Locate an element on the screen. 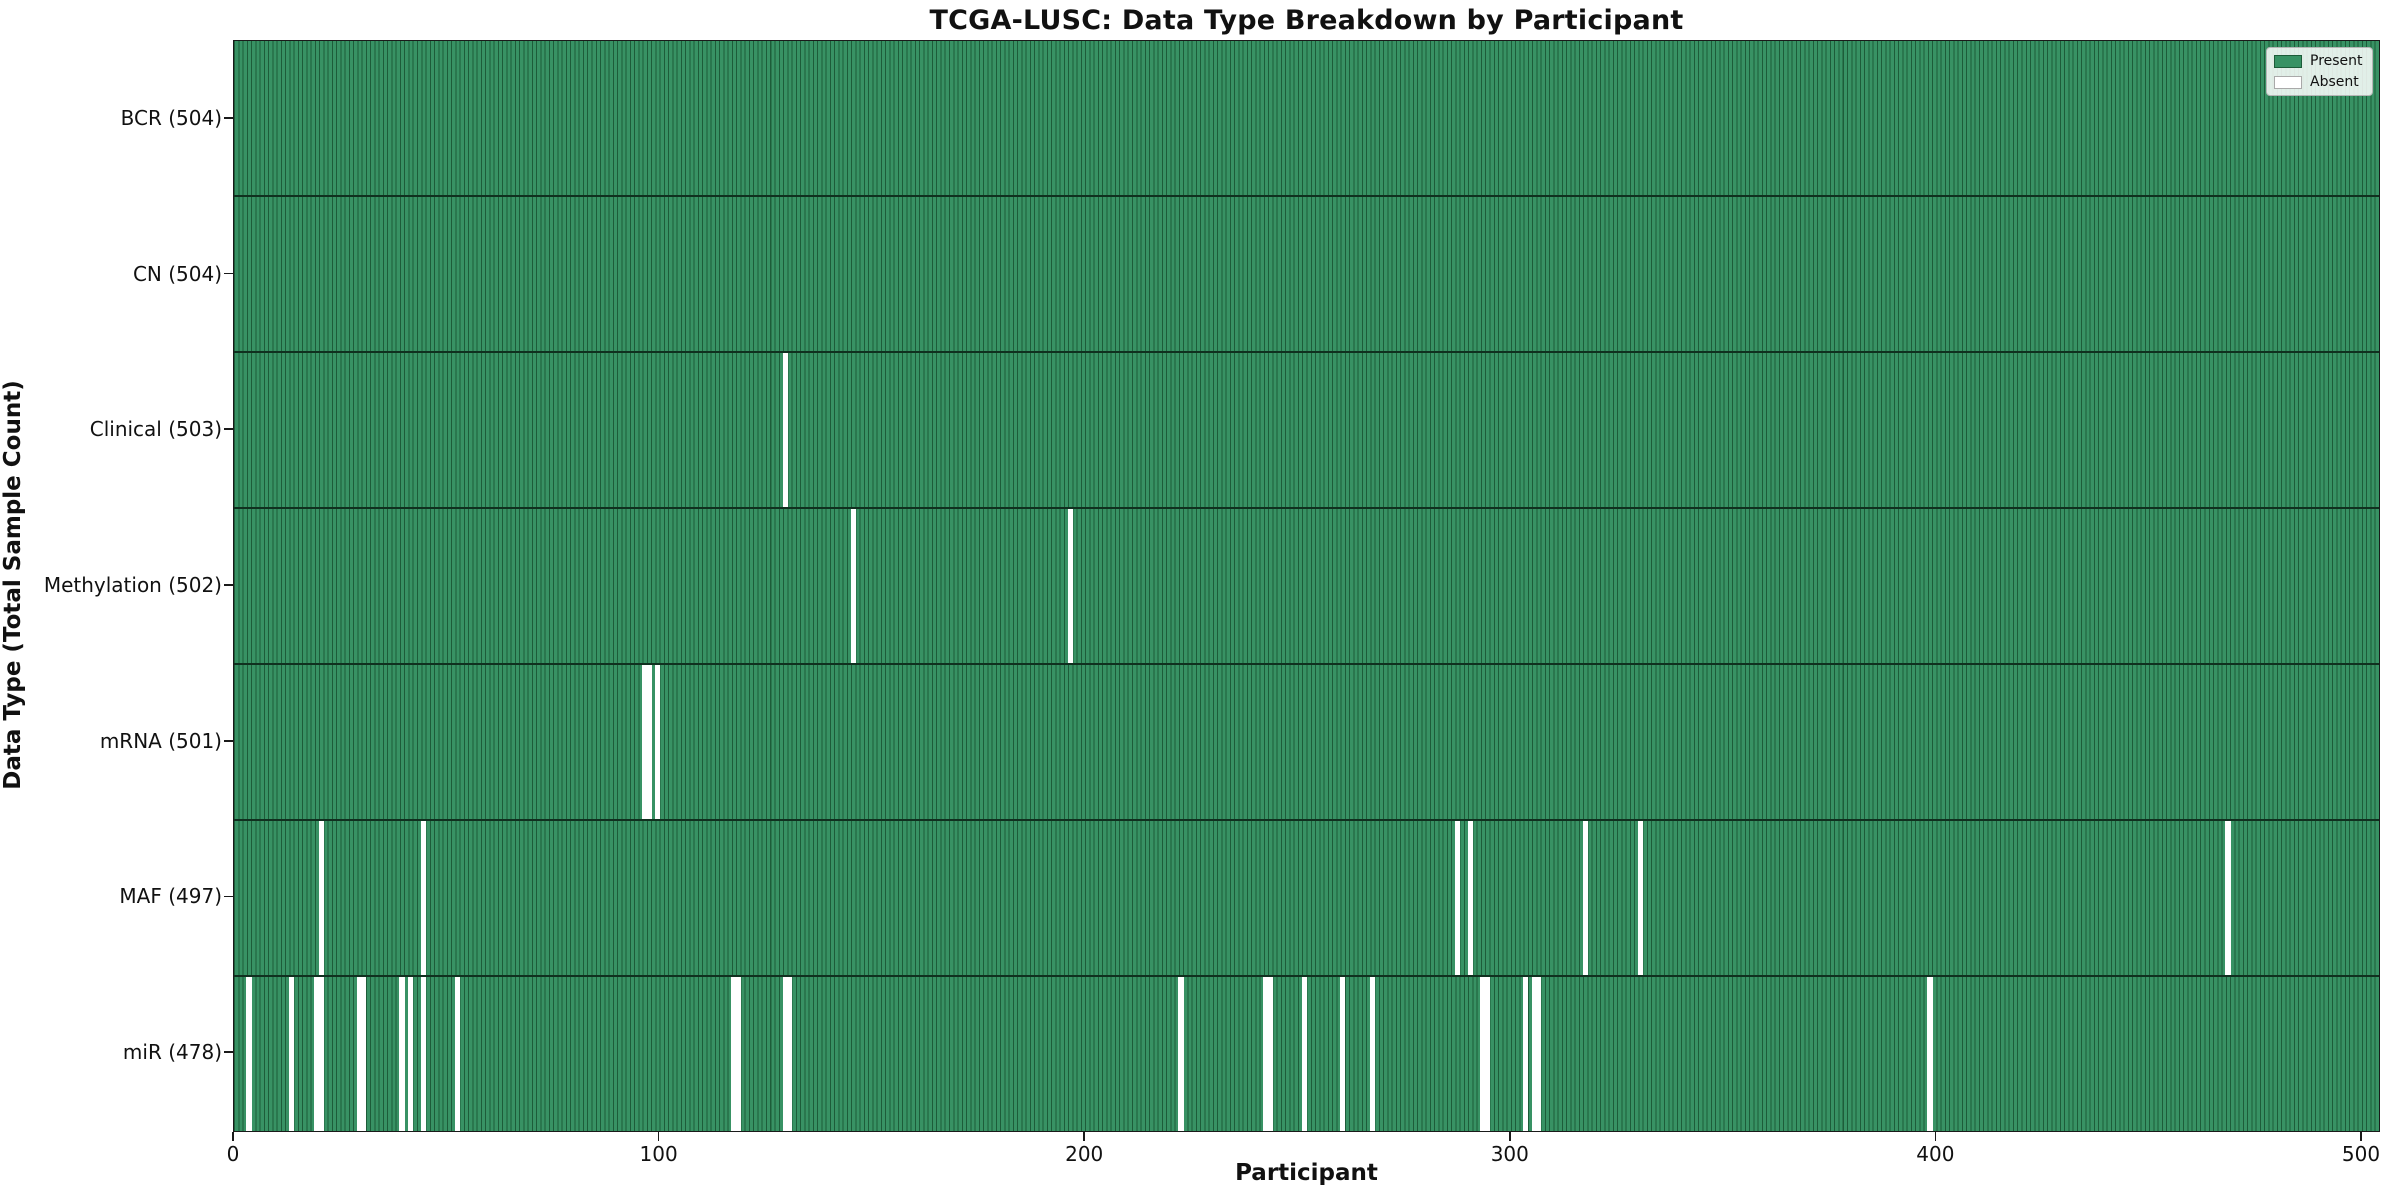 The height and width of the screenshot is (1200, 2400). absent-swatch-icon is located at coordinates (2288, 82).